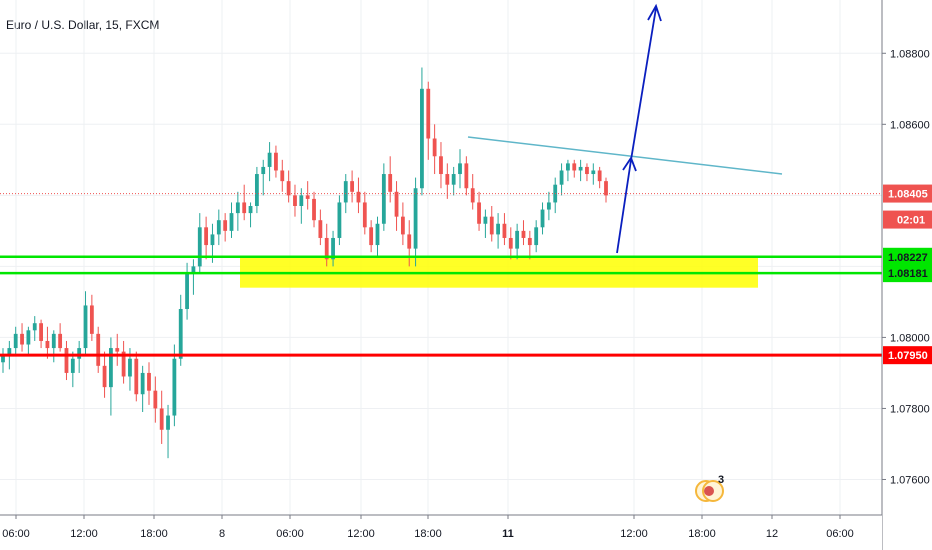 Image resolution: width=932 pixels, height=550 pixels. I want to click on time-axis-bg, so click(441, 532).